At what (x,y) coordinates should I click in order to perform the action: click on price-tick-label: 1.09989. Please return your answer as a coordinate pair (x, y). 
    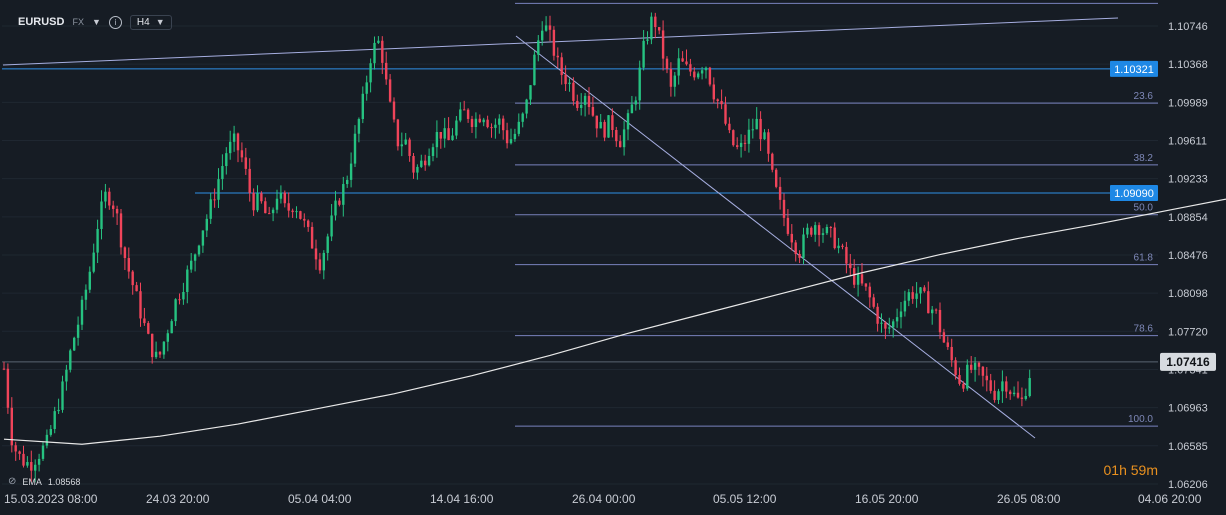
    Looking at the image, I should click on (1188, 103).